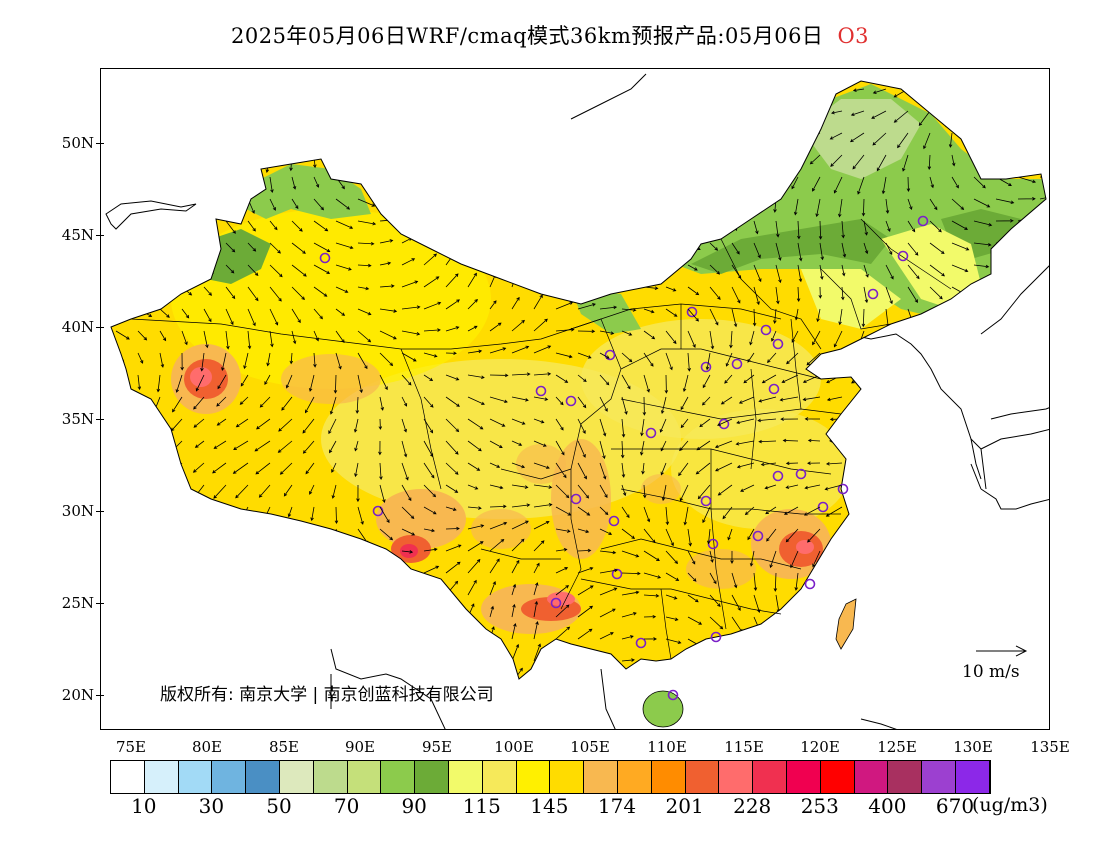 This screenshot has width=1100, height=850. What do you see at coordinates (752, 806) in the screenshot?
I see `colorbar-label: 228` at bounding box center [752, 806].